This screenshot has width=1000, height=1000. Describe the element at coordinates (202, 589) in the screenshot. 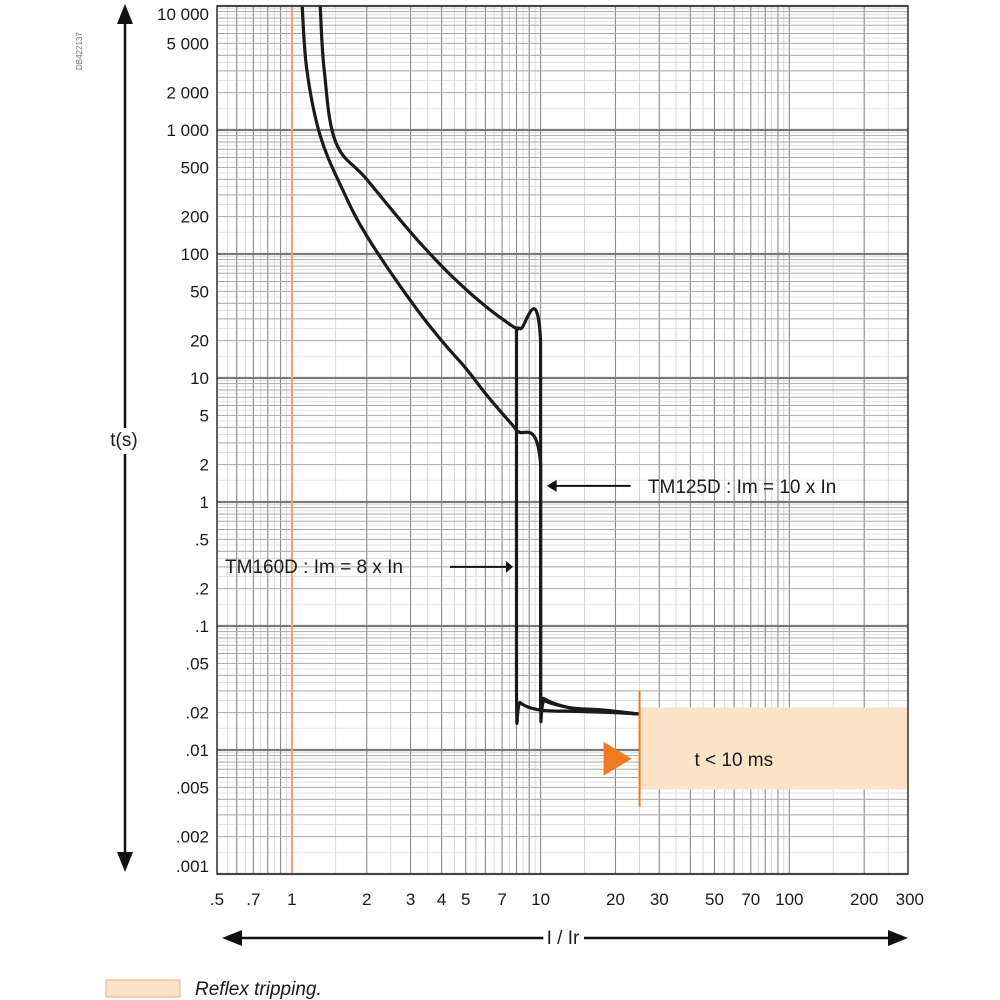

I see `y-tick-label: .2` at that location.